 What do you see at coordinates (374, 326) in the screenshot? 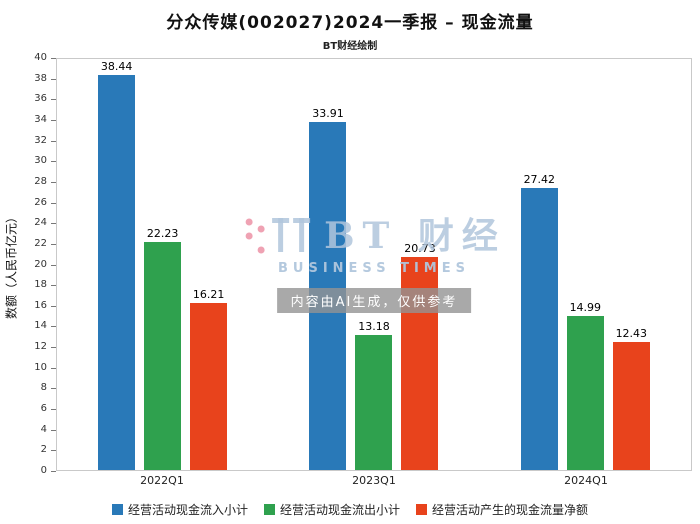
I see `bar-value-label: 13.18` at bounding box center [374, 326].